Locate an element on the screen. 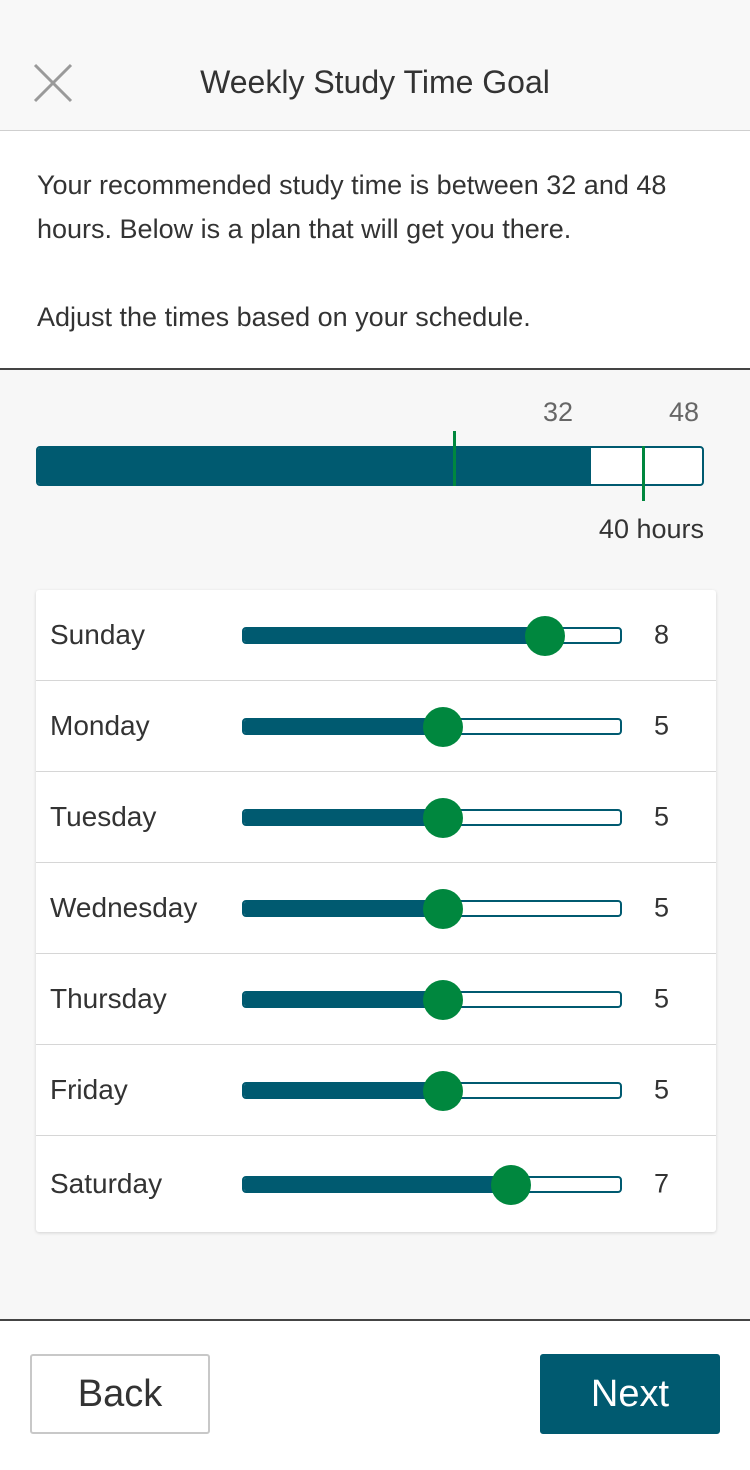  day-row-wednesday: Wednesday 5 is located at coordinates (376, 908).